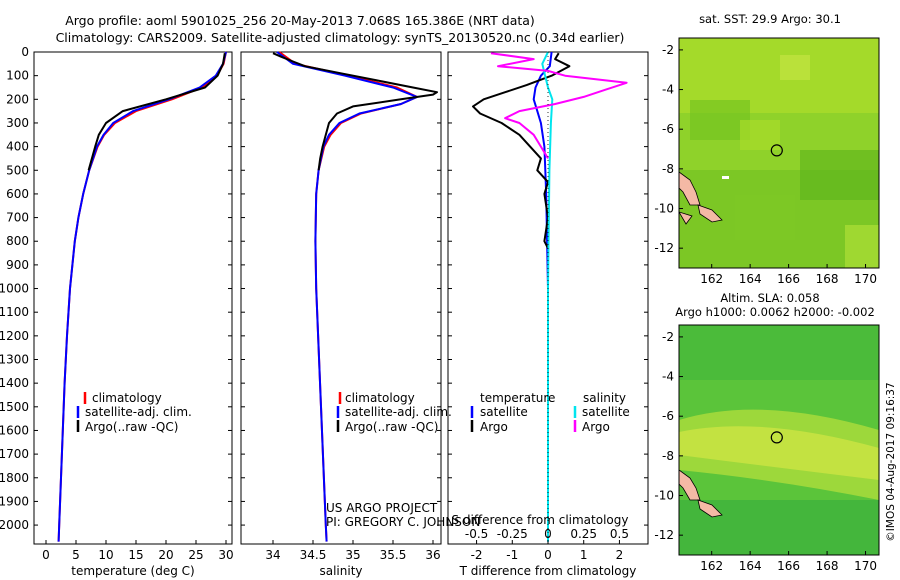 This screenshot has height=580, width=900. I want to click on depth-tick-label: 600, so click(17, 194).